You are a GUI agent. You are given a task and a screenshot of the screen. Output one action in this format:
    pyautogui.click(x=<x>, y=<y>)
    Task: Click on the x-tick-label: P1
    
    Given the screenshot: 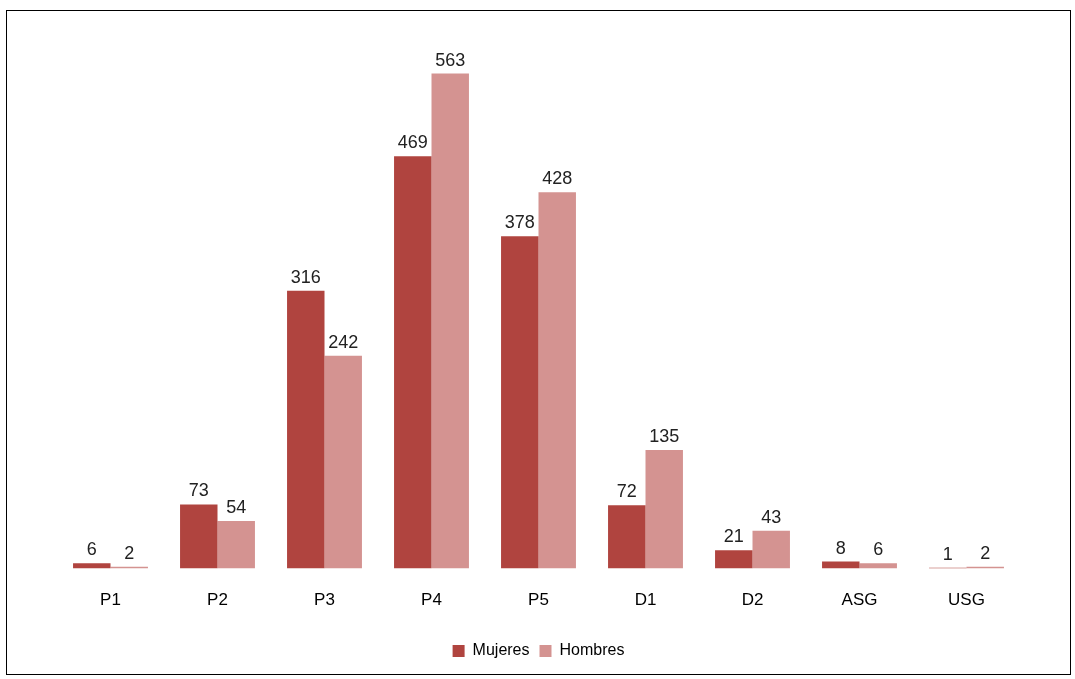 What is the action you would take?
    pyautogui.click(x=110, y=600)
    